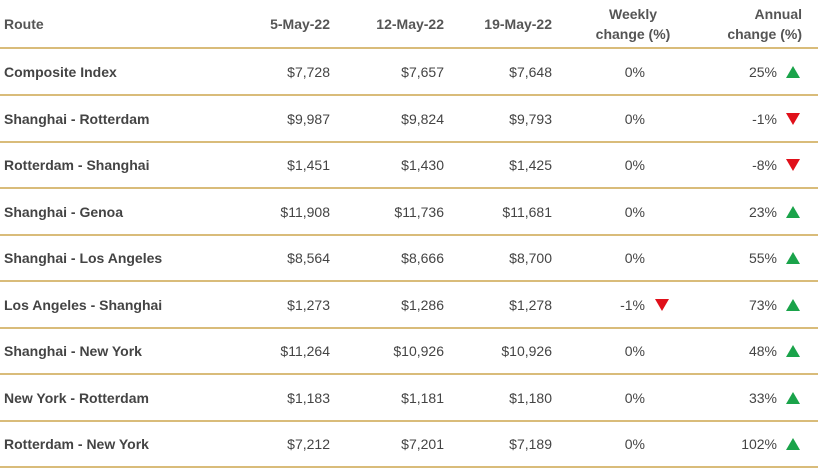 Image resolution: width=818 pixels, height=468 pixels. Describe the element at coordinates (422, 118) in the screenshot. I see `price: $9,824` at that location.